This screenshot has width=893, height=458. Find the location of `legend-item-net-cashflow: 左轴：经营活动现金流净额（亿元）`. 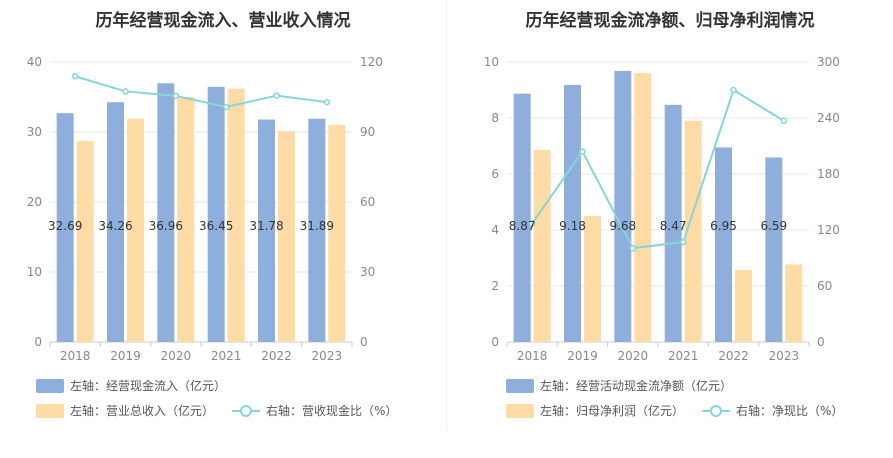

legend-item-net-cashflow: 左轴：经营活动现金流净额（亿元） is located at coordinates (619, 385).